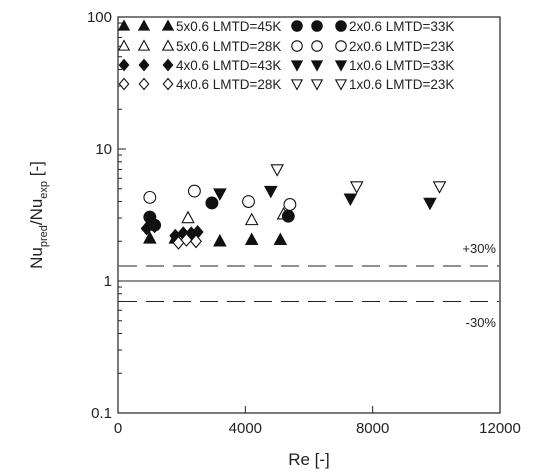 The width and height of the screenshot is (549, 475). Describe the element at coordinates (401, 65) in the screenshot. I see `legend-label-6: 1x0.6 LMTD=33K` at that location.